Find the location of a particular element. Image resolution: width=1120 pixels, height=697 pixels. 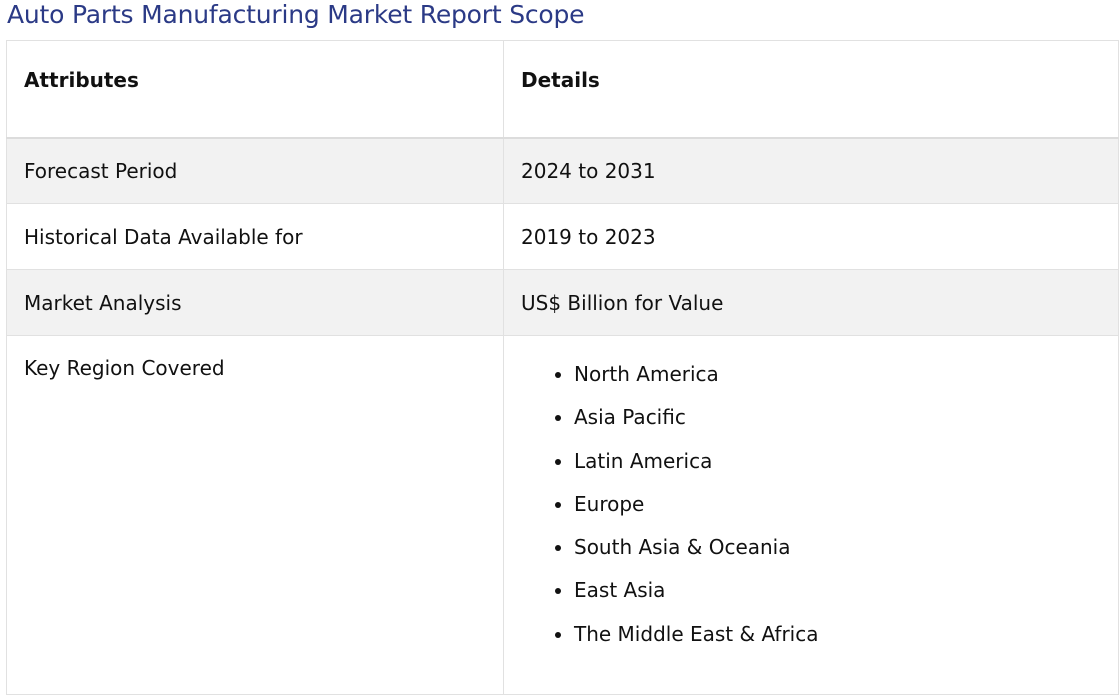

table-row: Market Analysis US$ Billion for Value is located at coordinates (562, 302).